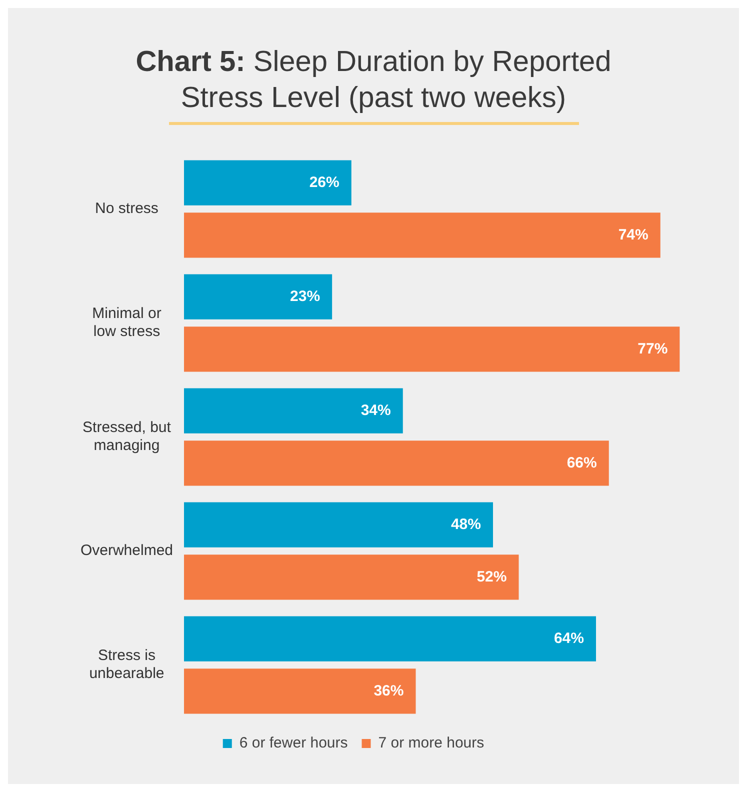 This screenshot has width=747, height=792. What do you see at coordinates (126, 664) in the screenshot?
I see `y-tick-label: Stress is unbearable` at bounding box center [126, 664].